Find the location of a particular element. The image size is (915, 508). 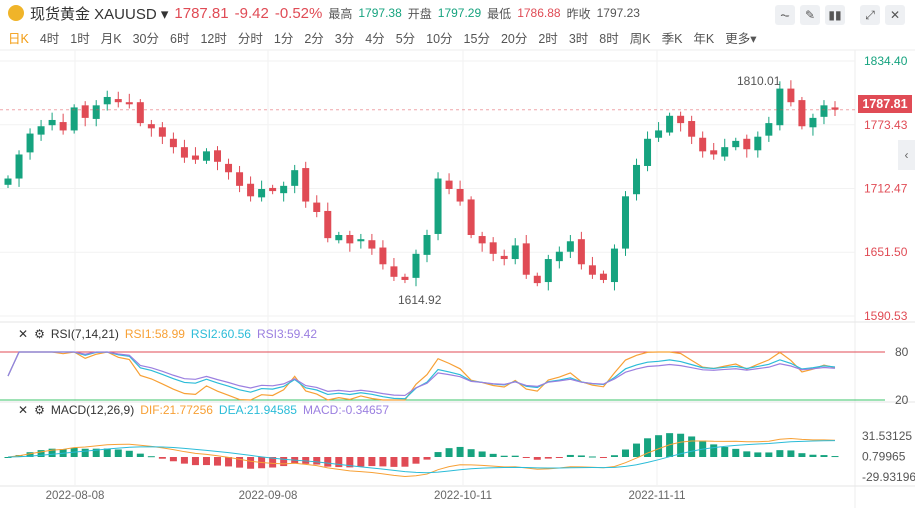

tab-22: 更多▾ is located at coordinates (741, 39).